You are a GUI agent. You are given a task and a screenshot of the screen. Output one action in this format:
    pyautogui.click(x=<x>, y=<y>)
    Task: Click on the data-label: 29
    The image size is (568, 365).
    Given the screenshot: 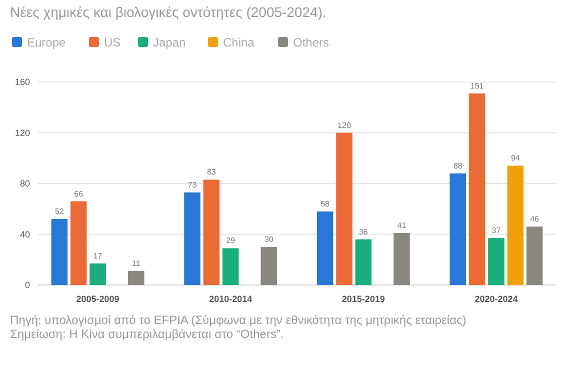 What is the action you would take?
    pyautogui.click(x=231, y=241)
    